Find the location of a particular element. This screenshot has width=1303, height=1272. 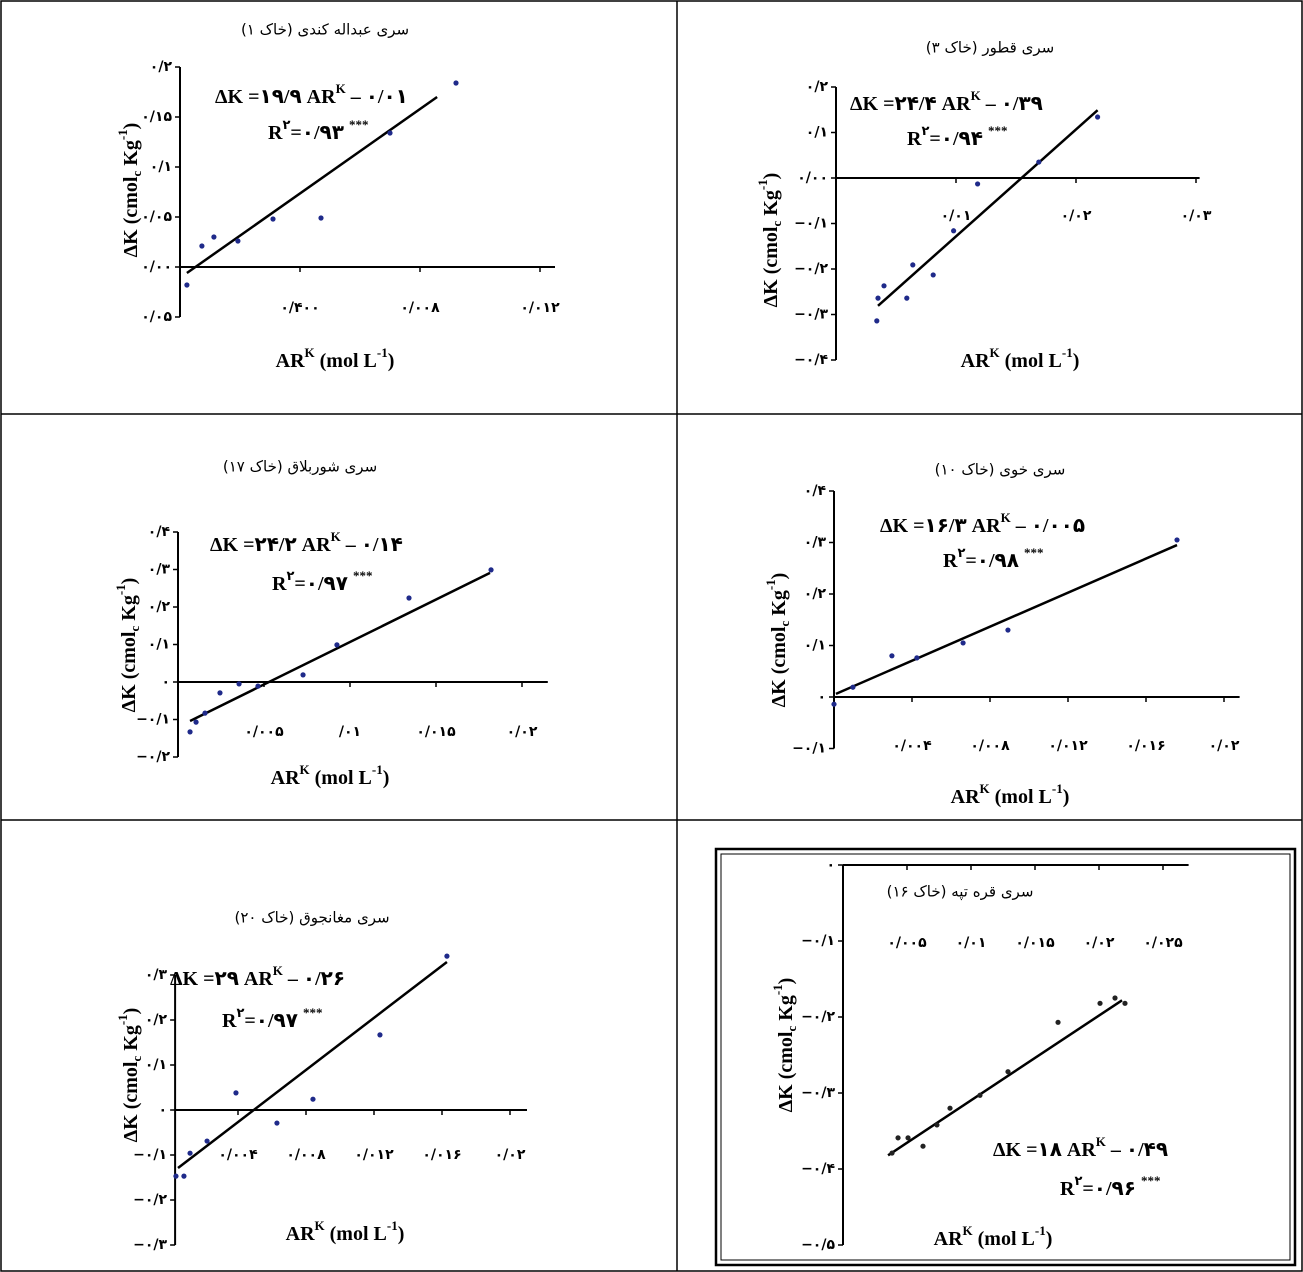

y-axis-title-part: ) is located at coordinates (786, 981).